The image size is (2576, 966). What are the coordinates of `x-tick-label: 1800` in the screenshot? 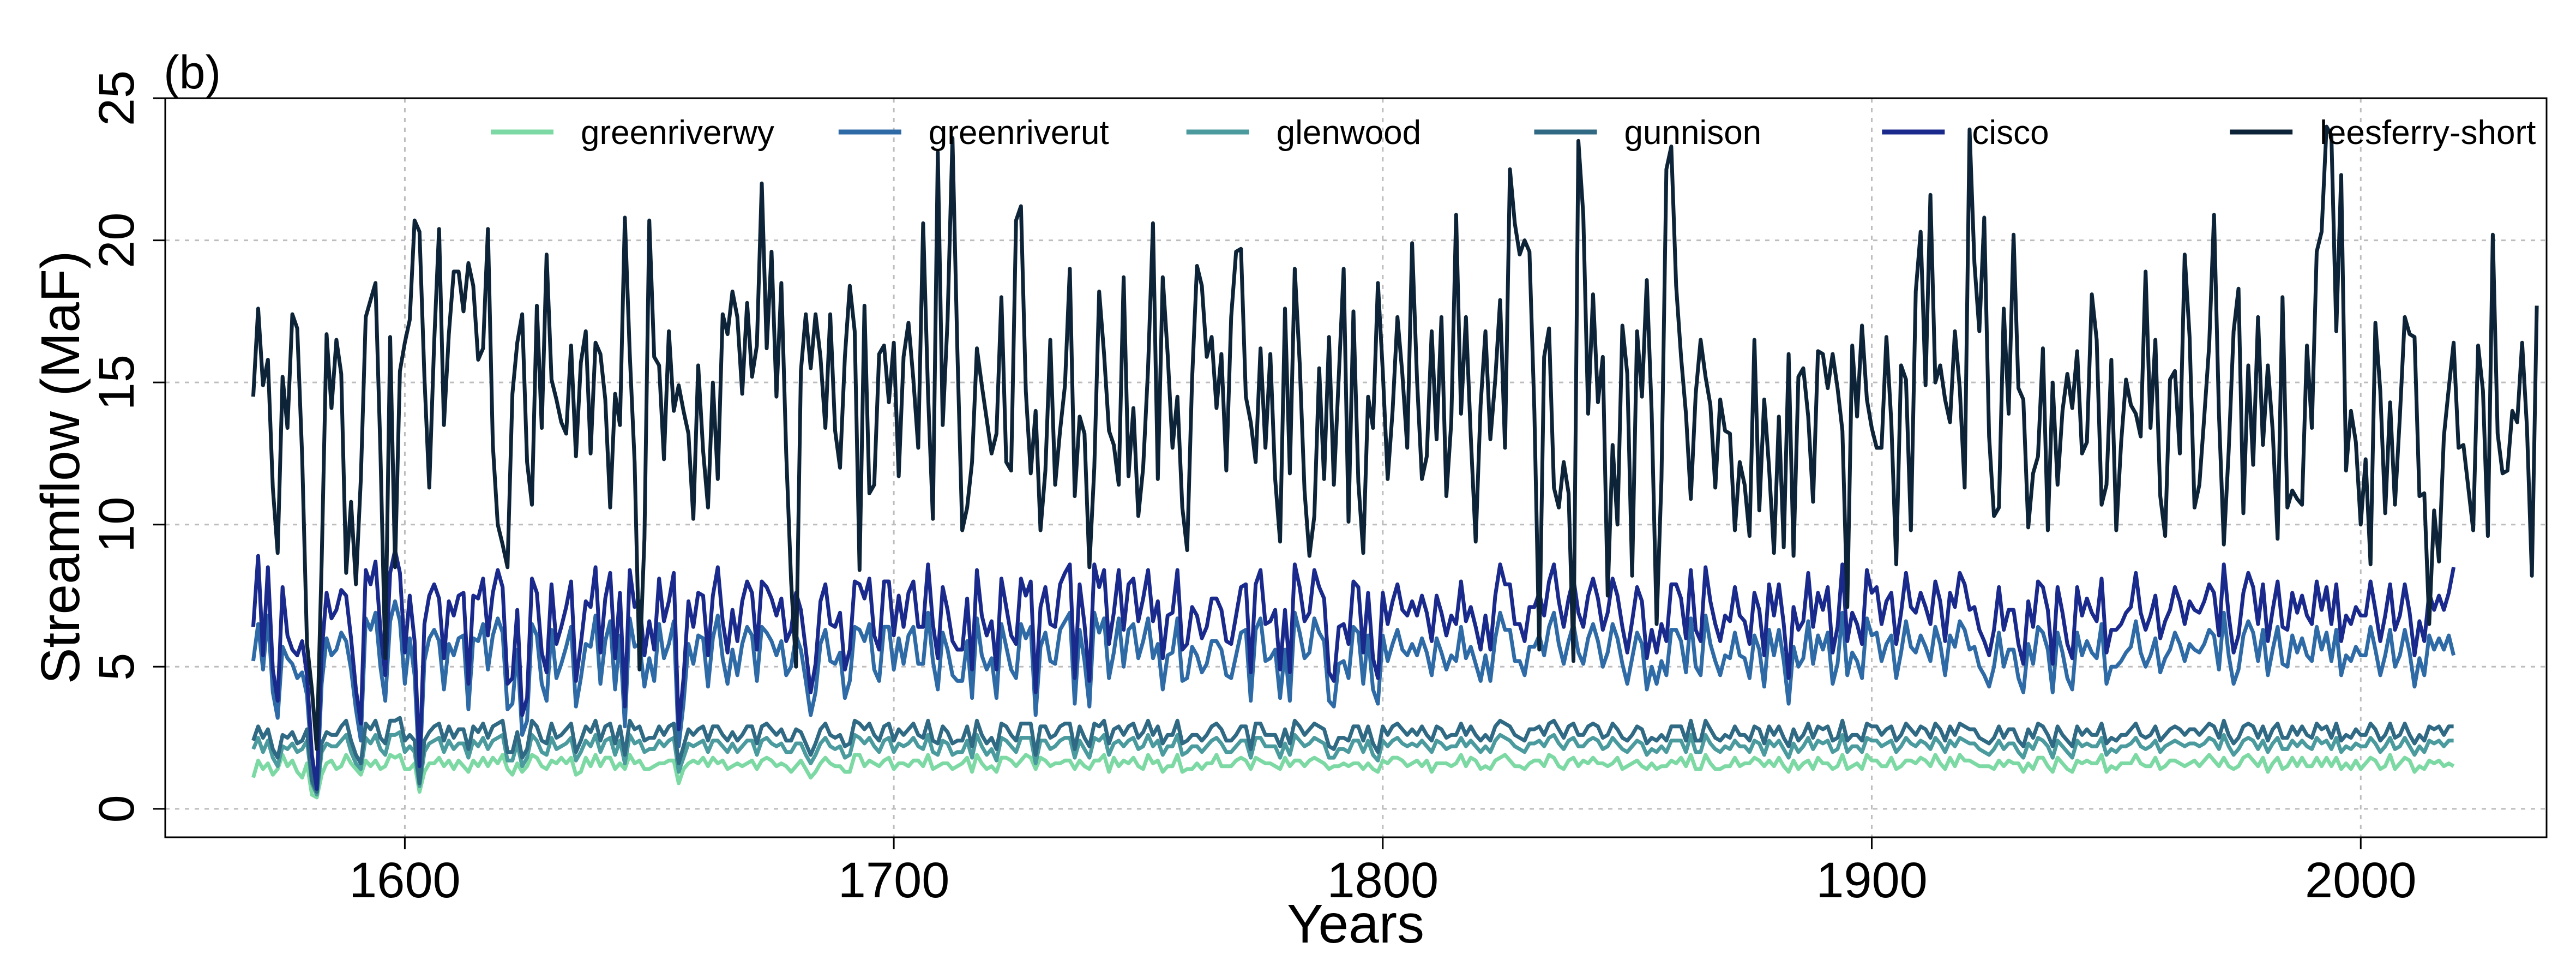 It's located at (1383, 880).